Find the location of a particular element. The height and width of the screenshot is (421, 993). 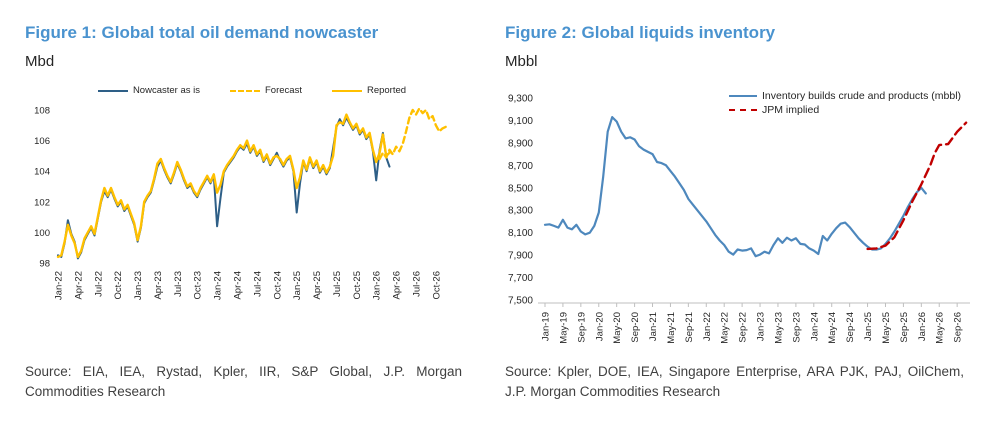

y-tick-label: 8,500 is located at coordinates (520, 188).